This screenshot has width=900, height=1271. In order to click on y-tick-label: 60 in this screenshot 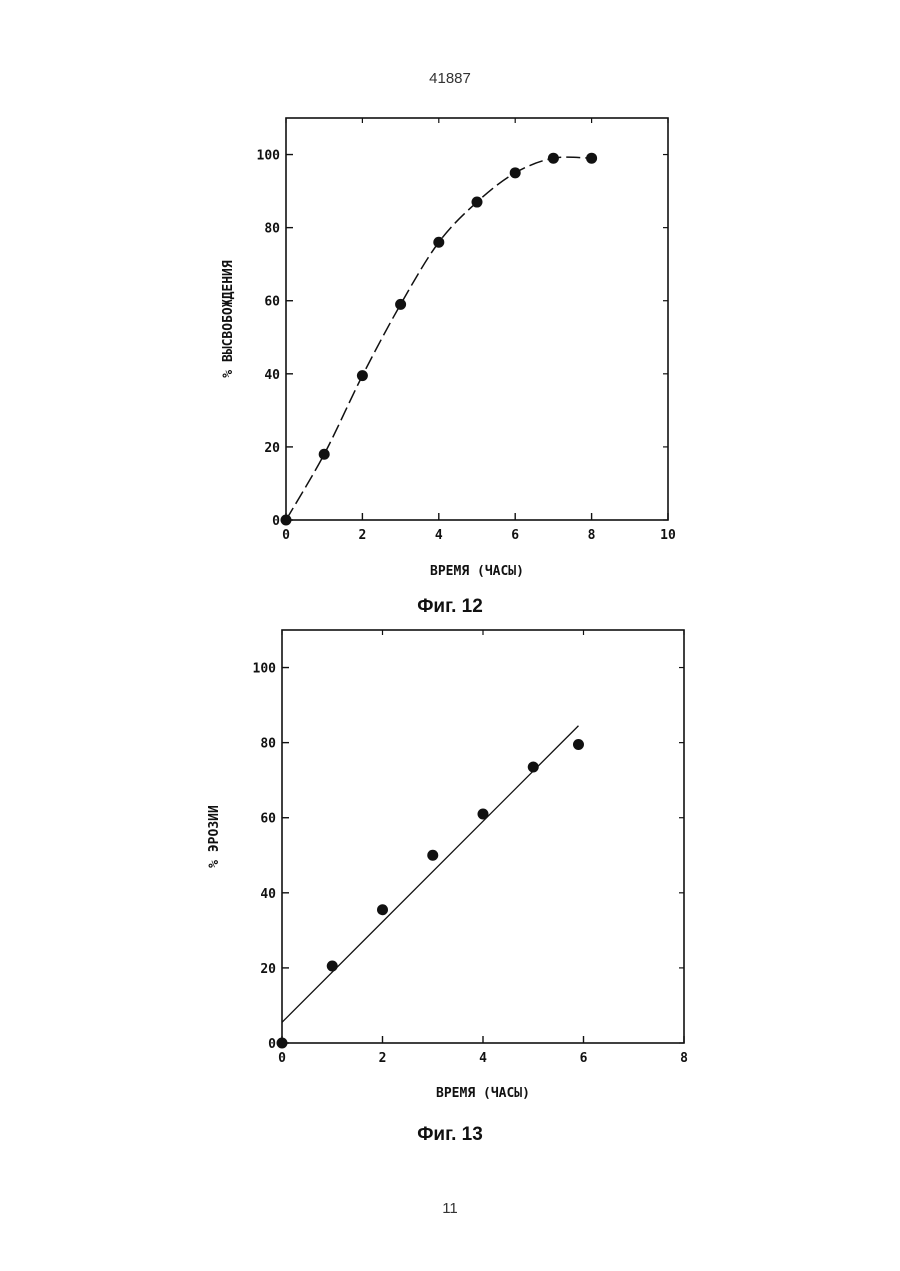, I will do `click(268, 819)`.